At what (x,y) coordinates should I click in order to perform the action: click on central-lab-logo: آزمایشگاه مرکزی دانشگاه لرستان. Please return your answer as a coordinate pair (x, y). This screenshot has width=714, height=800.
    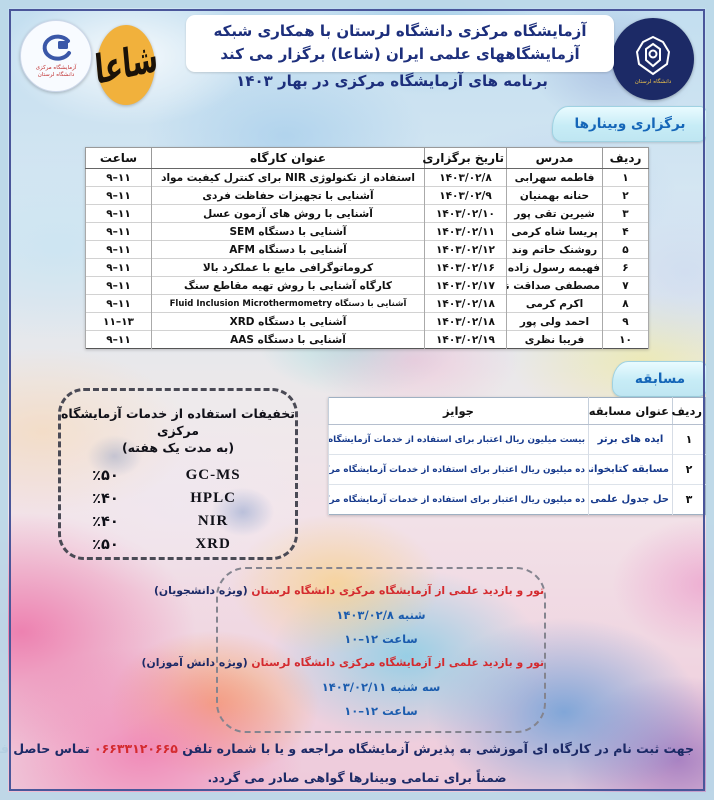
    Looking at the image, I should click on (56, 56).